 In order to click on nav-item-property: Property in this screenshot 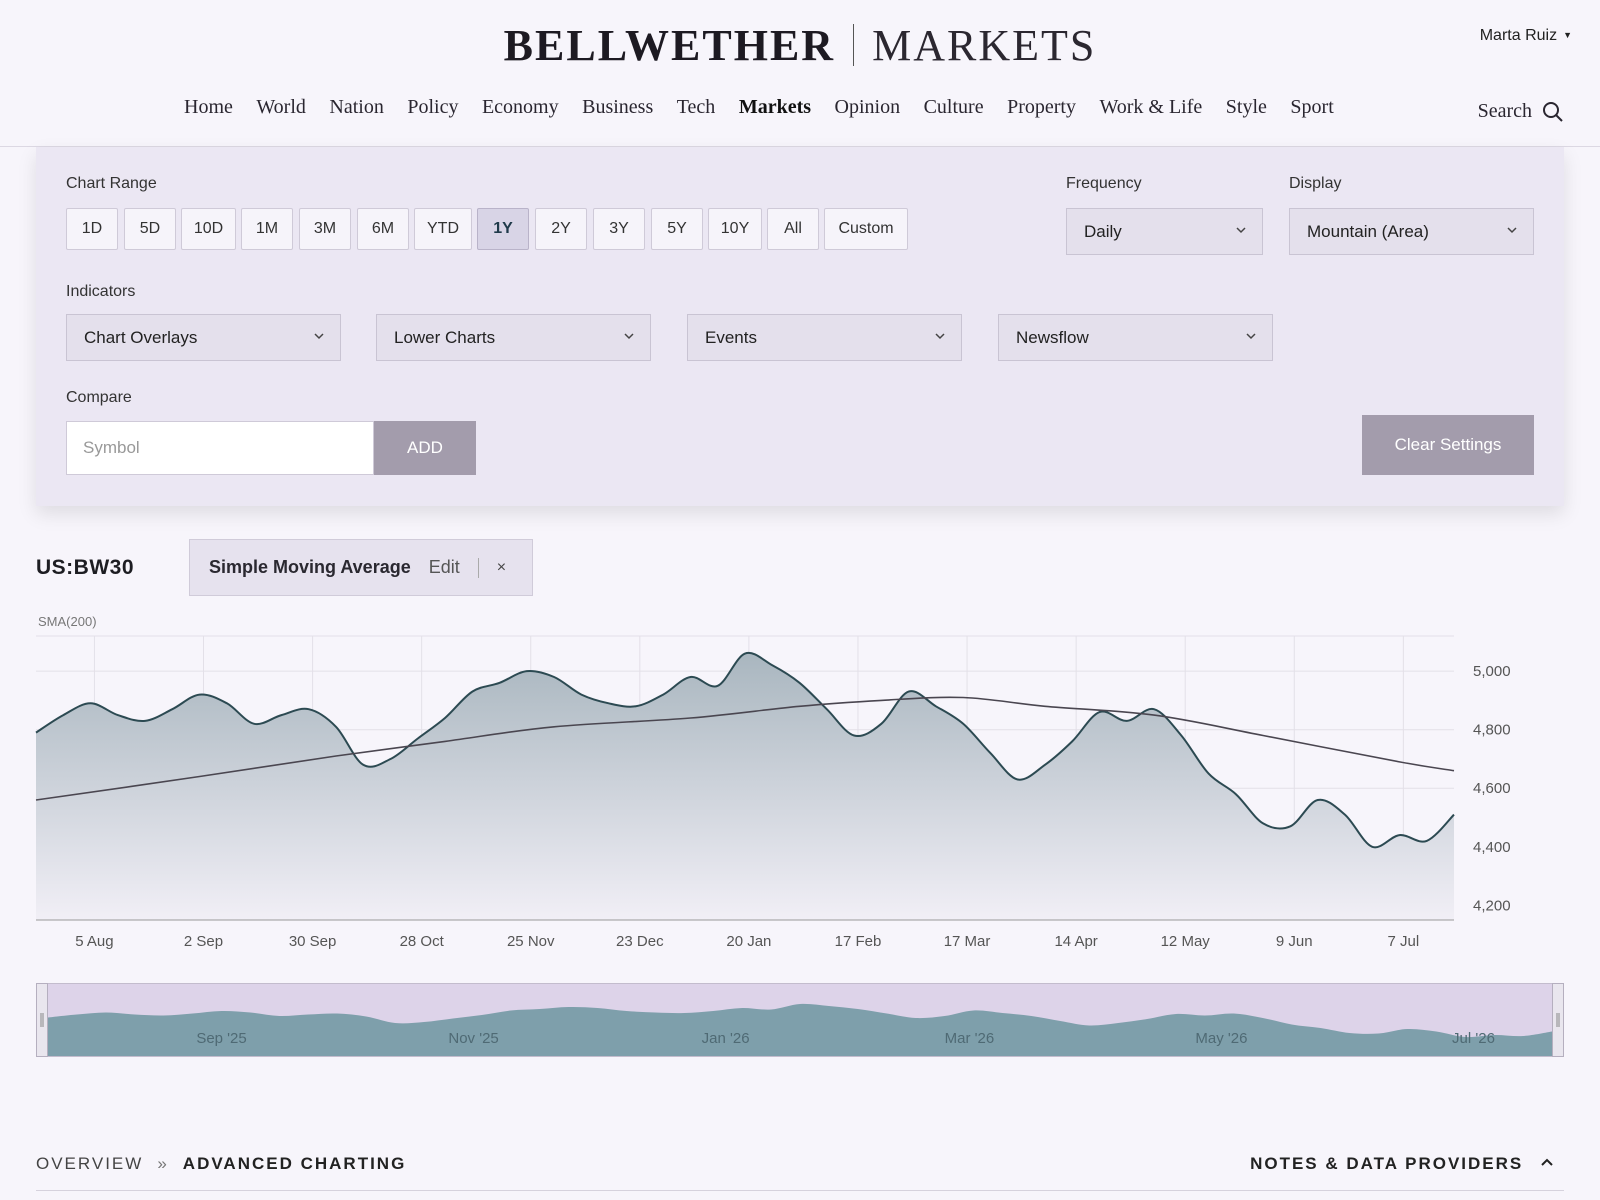, I will do `click(1041, 107)`.